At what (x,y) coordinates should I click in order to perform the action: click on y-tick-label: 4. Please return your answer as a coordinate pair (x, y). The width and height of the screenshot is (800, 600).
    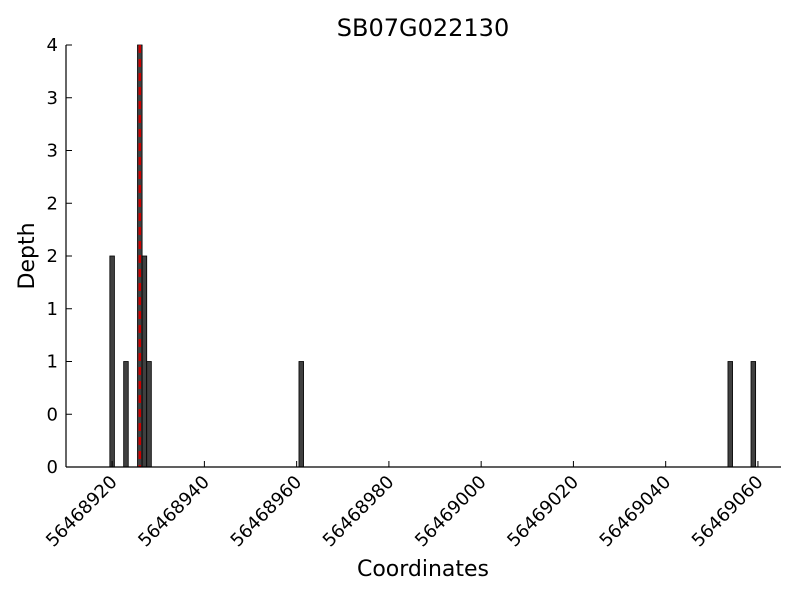
    Looking at the image, I should click on (52, 45).